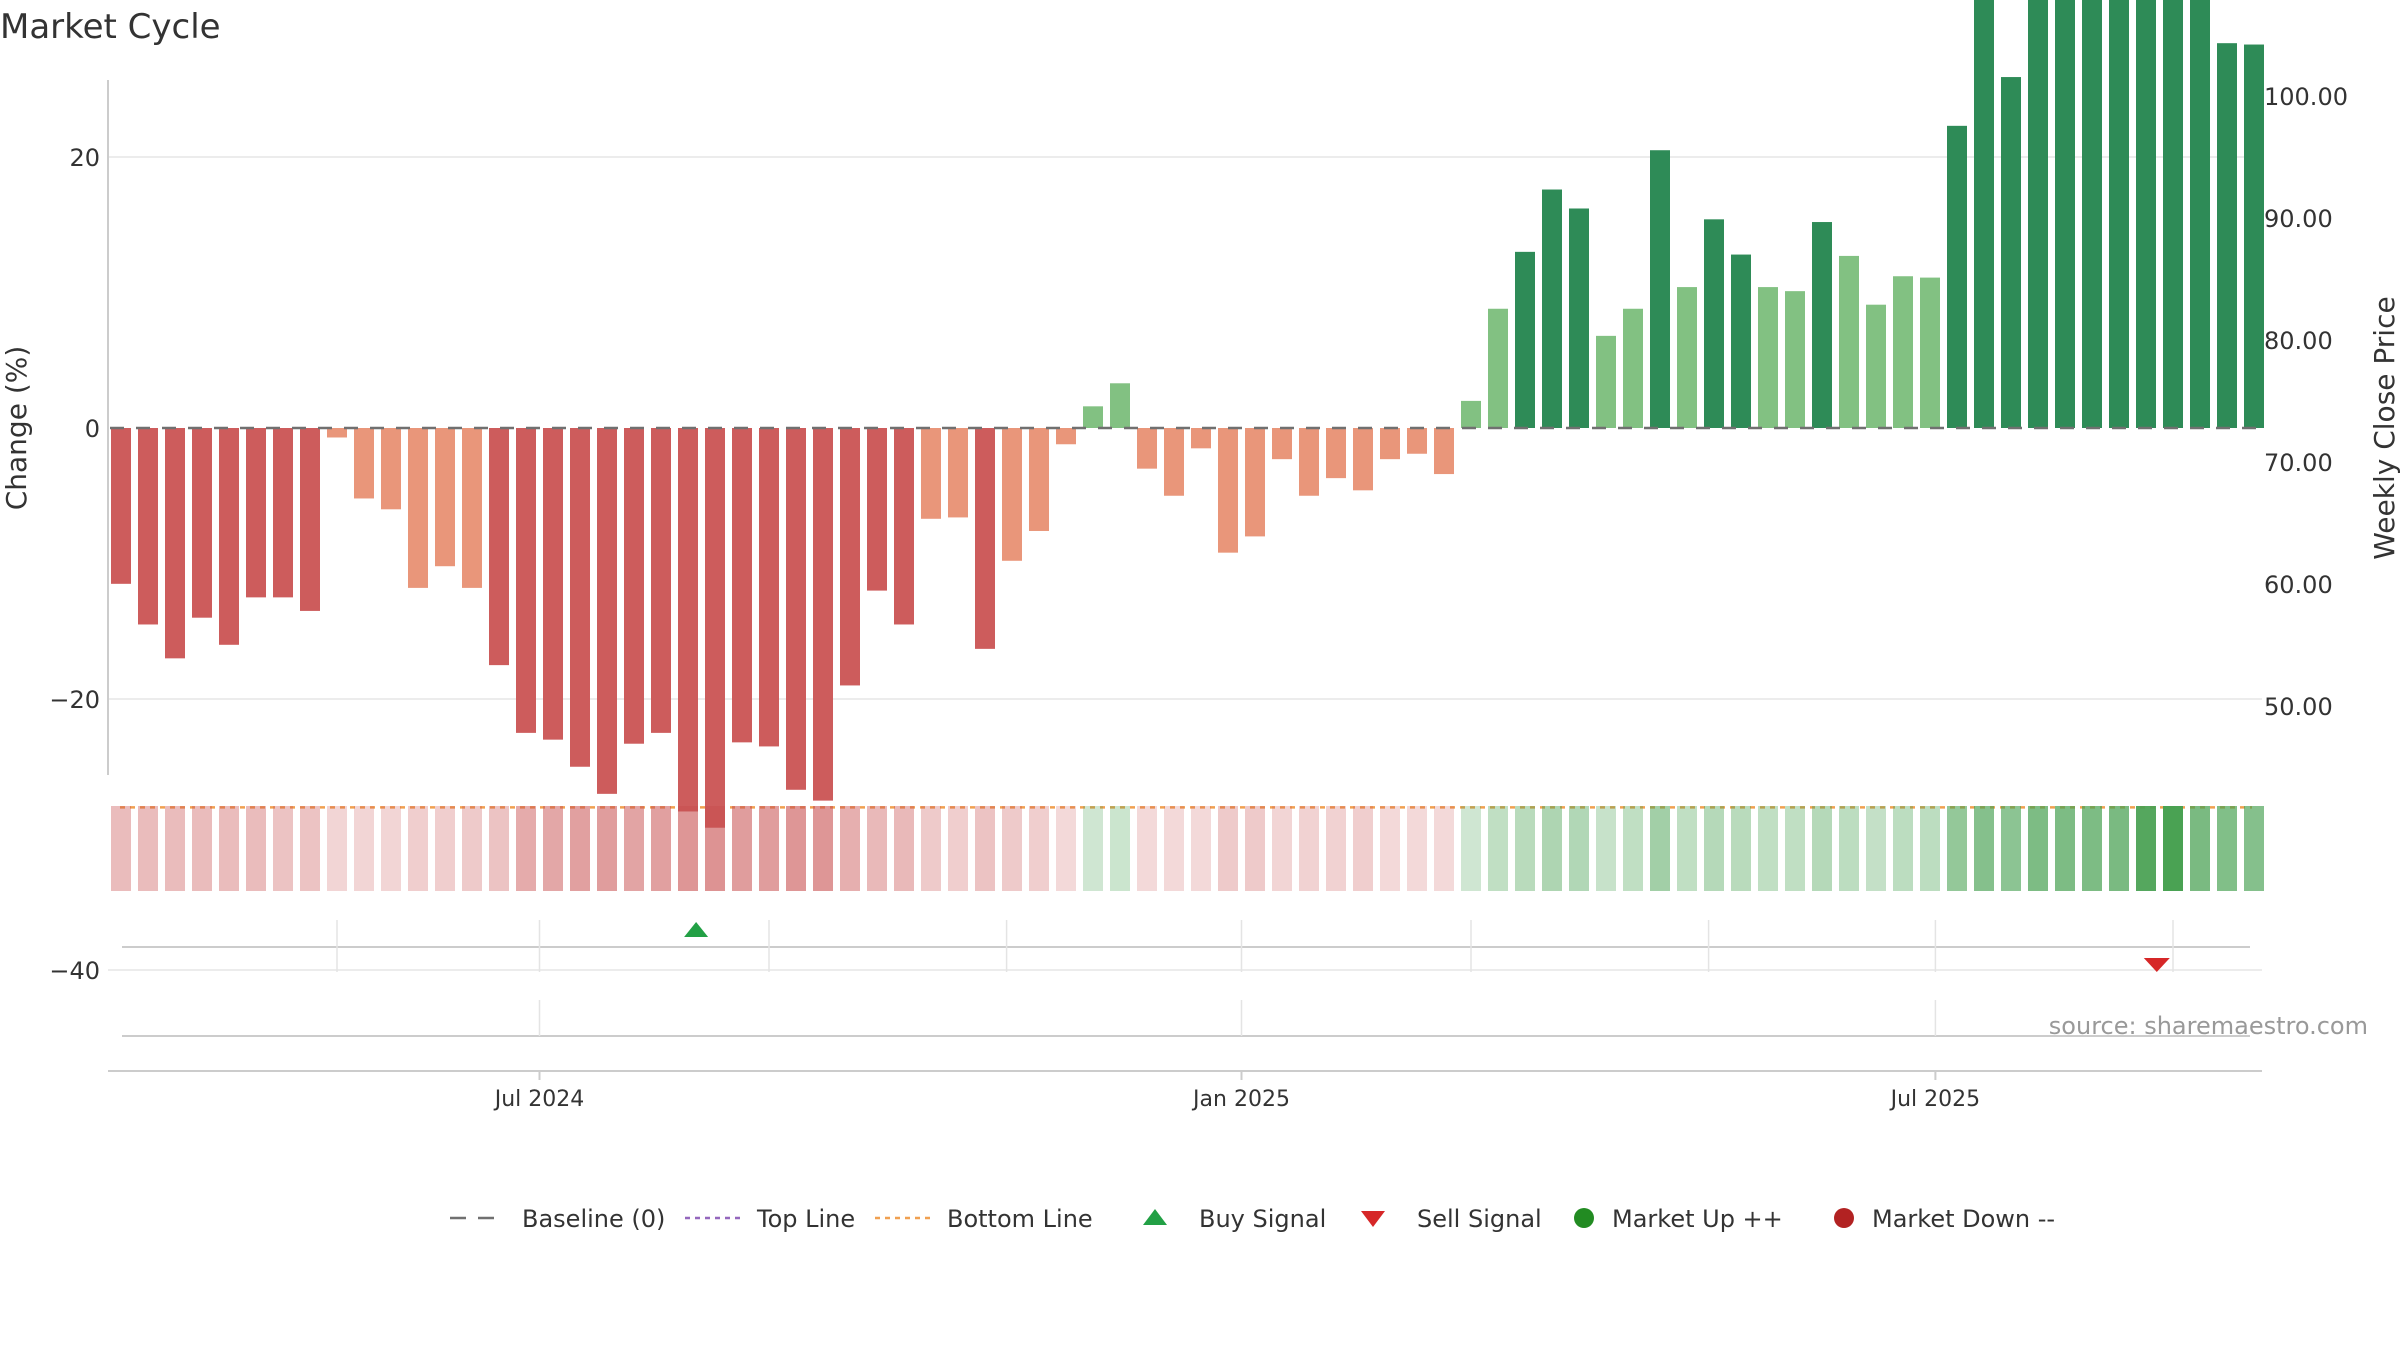  What do you see at coordinates (1020, 1219) in the screenshot?
I see `legend-label: Bottom Line` at bounding box center [1020, 1219].